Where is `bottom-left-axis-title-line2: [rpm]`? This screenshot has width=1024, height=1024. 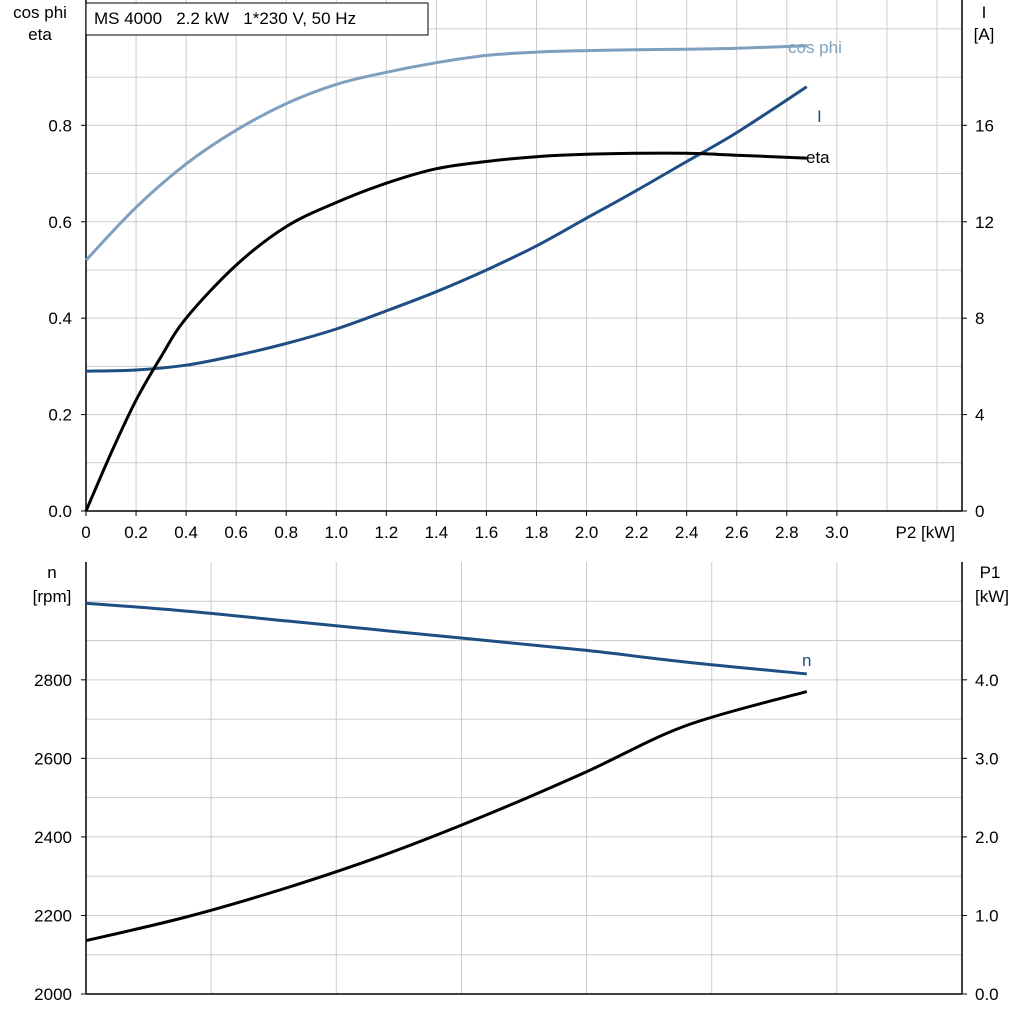
bottom-left-axis-title-line2: [rpm] is located at coordinates (52, 596).